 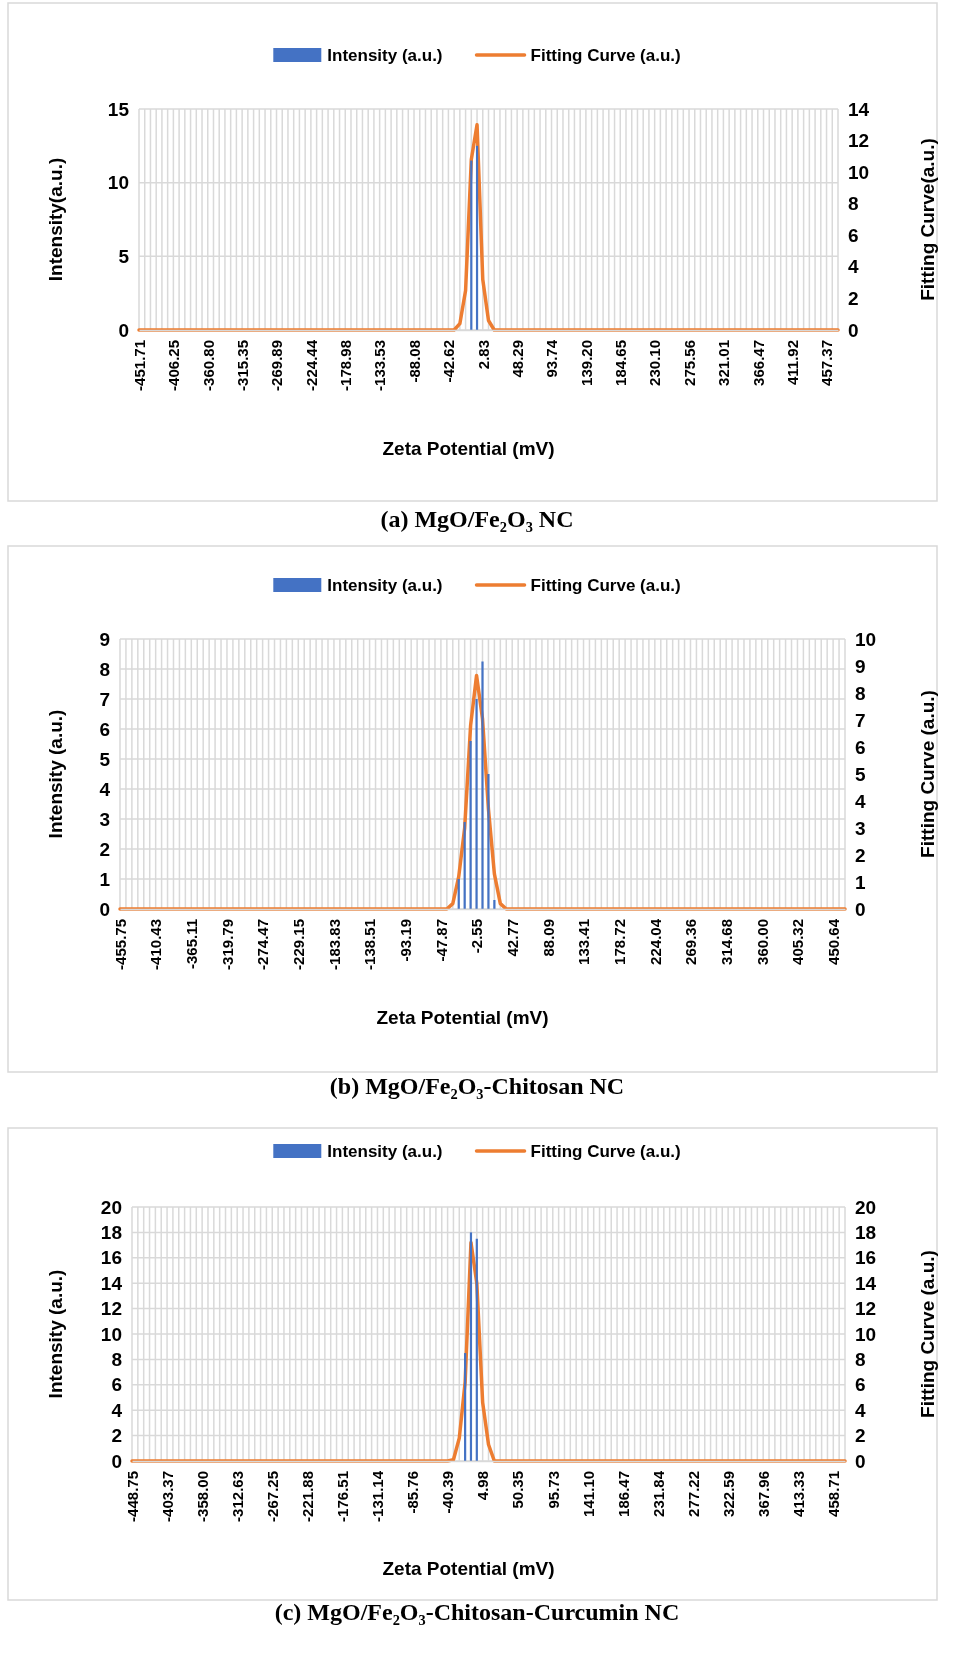 What do you see at coordinates (726, 942) in the screenshot?
I see `x-tick-label: 314.68` at bounding box center [726, 942].